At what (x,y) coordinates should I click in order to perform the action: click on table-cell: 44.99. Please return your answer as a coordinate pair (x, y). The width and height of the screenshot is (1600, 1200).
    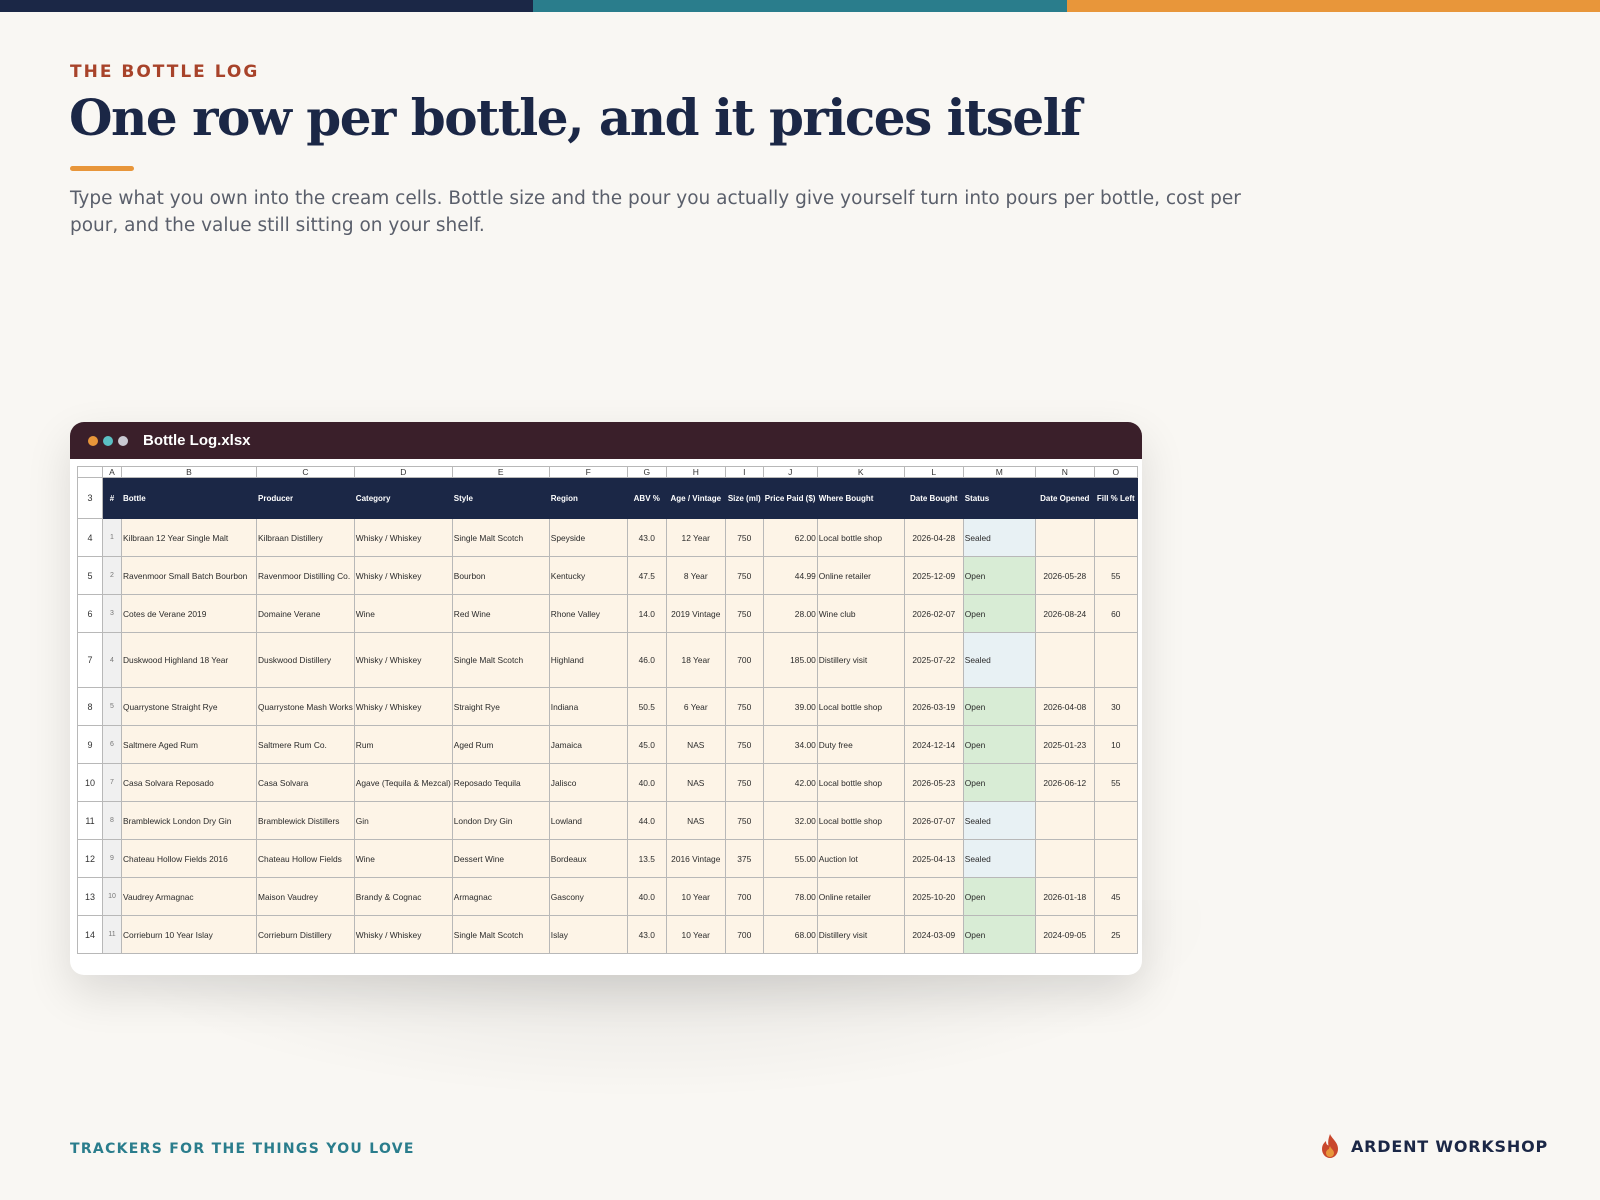
    Looking at the image, I should click on (790, 575).